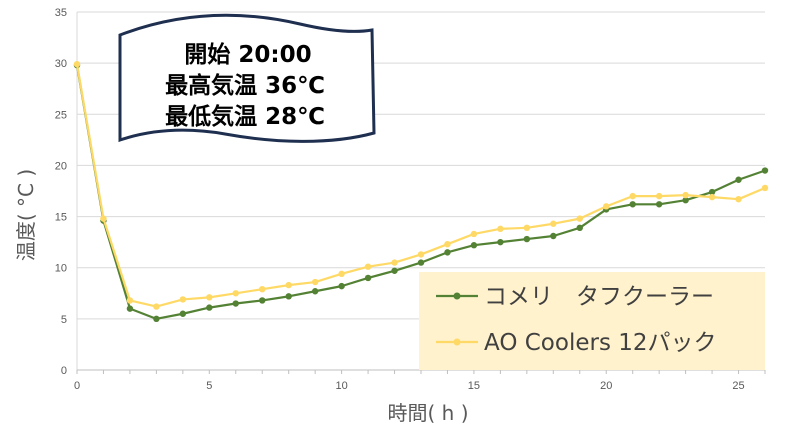  I want to click on legend-entry-0: コメリ タフクーラー, so click(575, 297).